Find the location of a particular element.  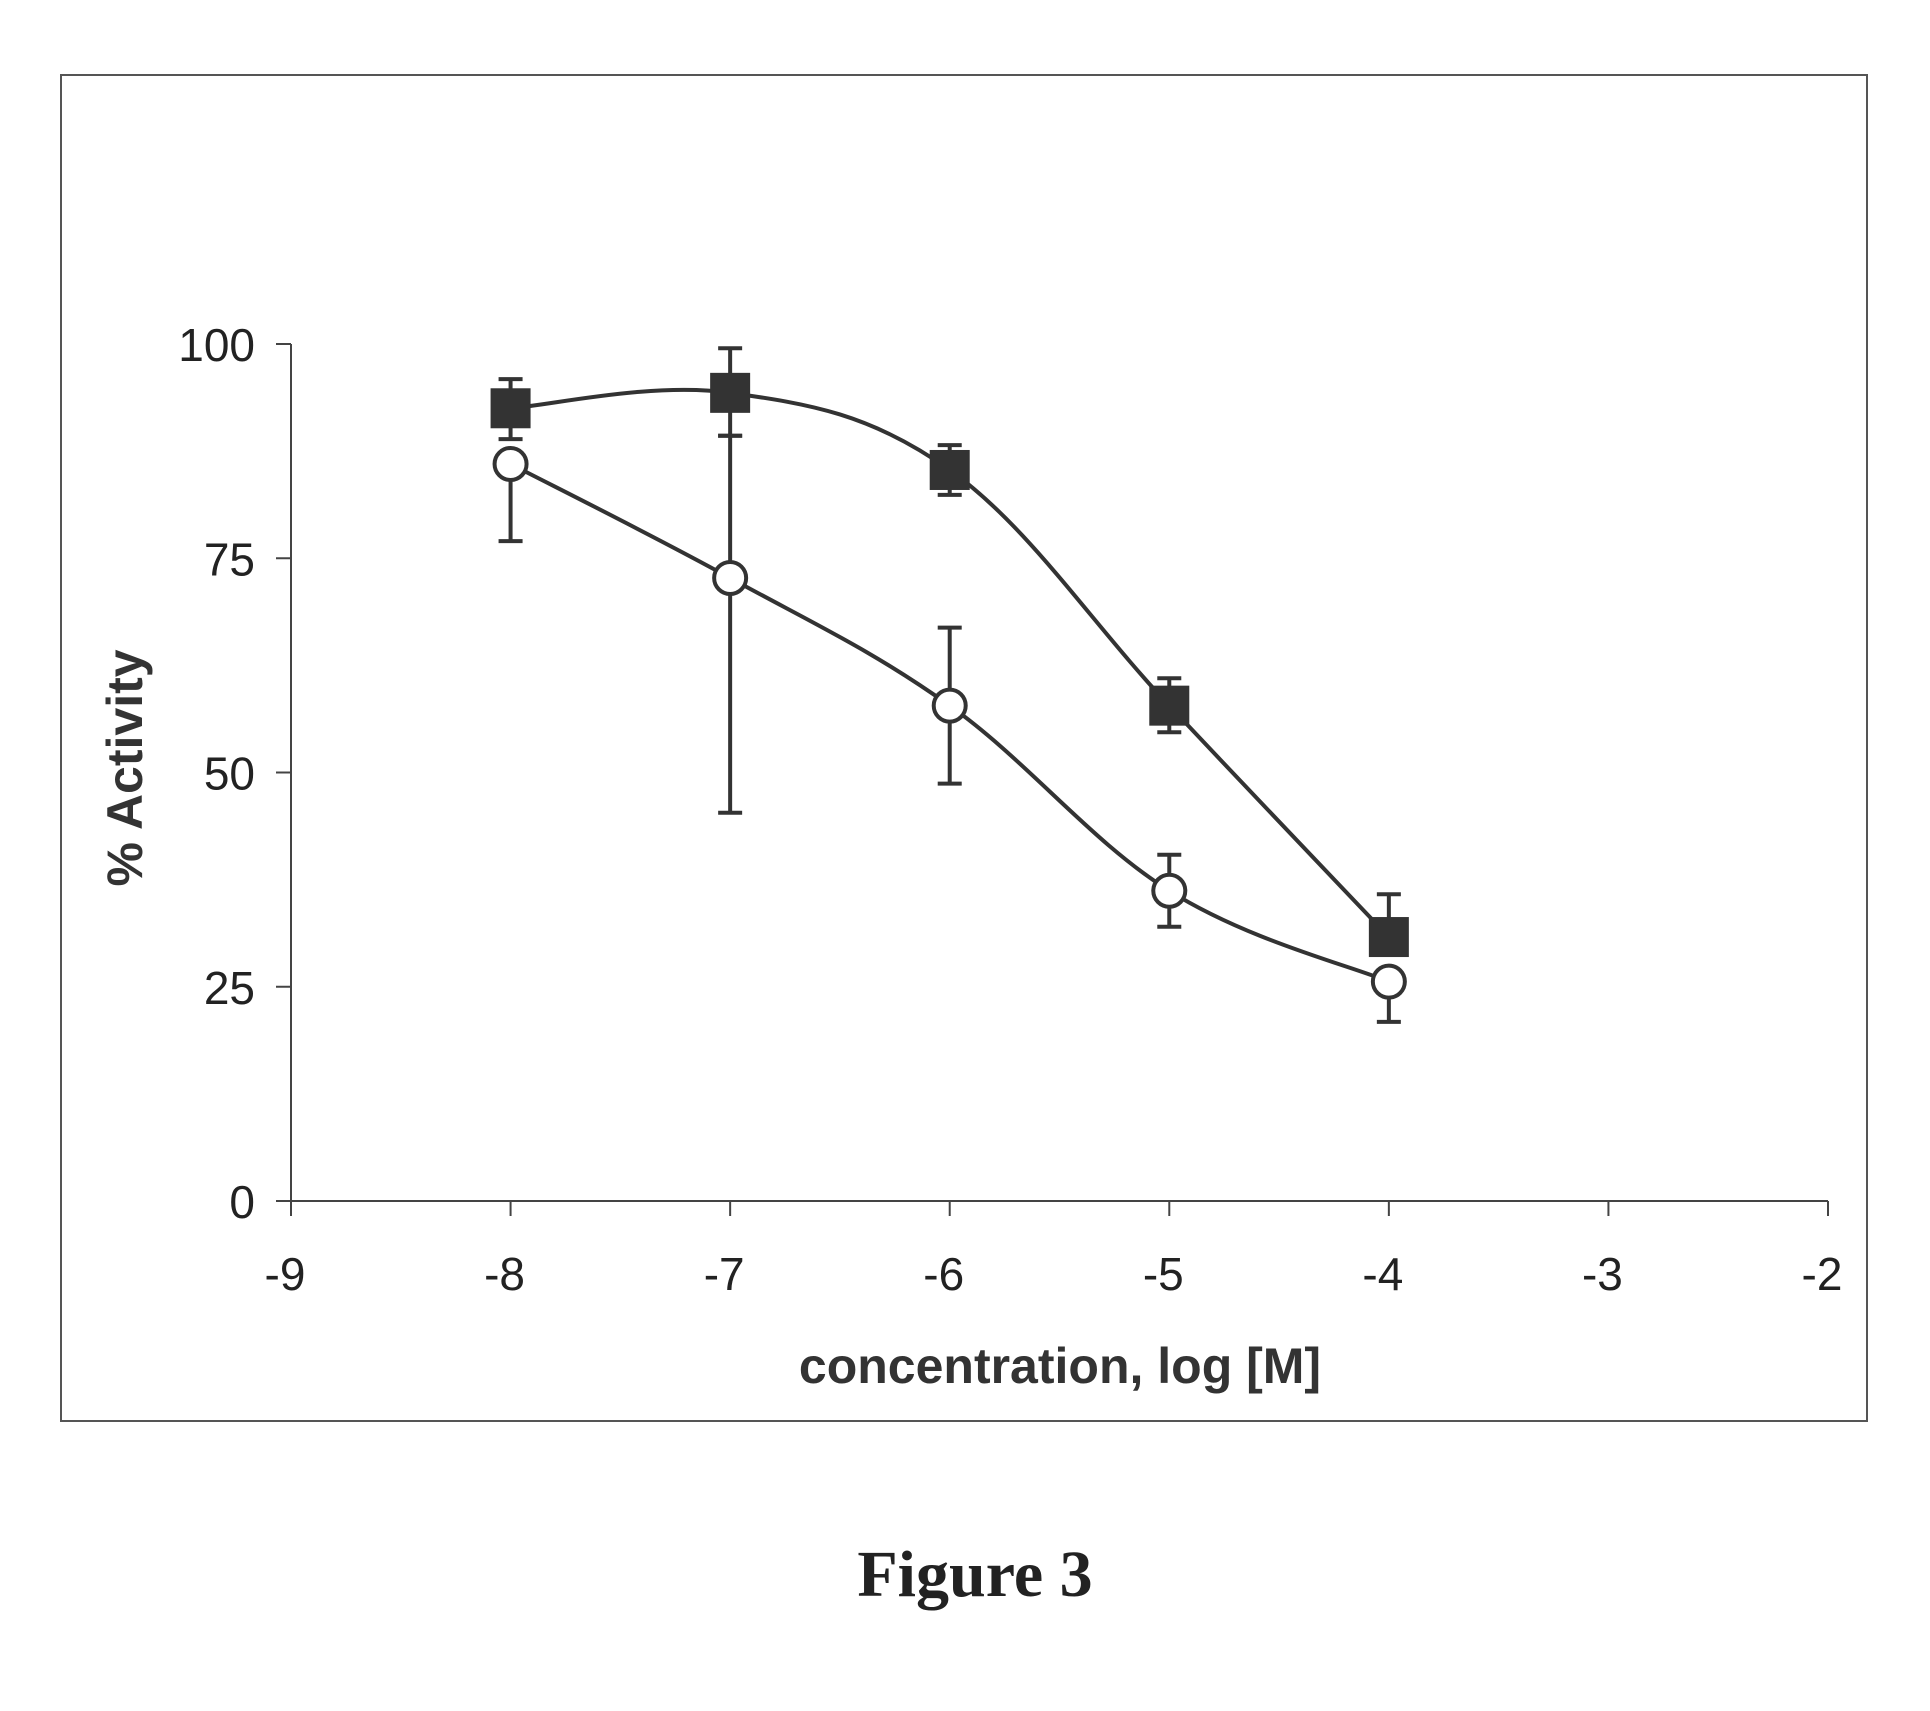

x-tick-label: -7 is located at coordinates (724, 1274).